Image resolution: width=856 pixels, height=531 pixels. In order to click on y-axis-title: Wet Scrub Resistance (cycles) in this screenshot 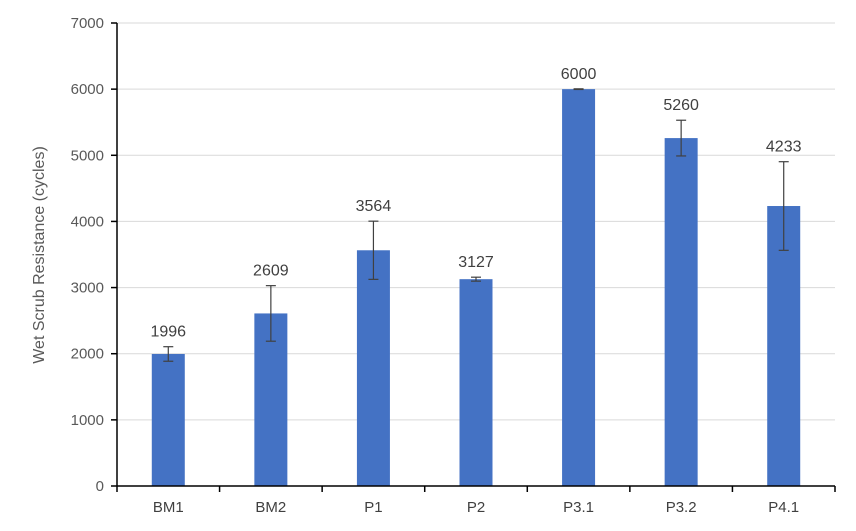, I will do `click(39, 255)`.